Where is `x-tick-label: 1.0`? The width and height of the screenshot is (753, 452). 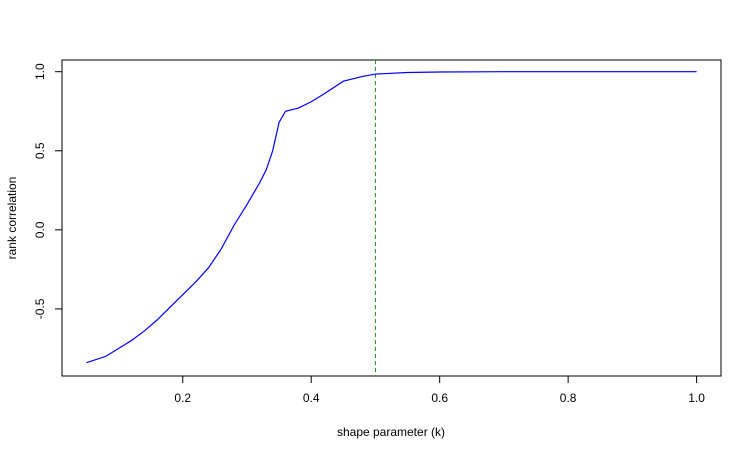 x-tick-label: 1.0 is located at coordinates (696, 398).